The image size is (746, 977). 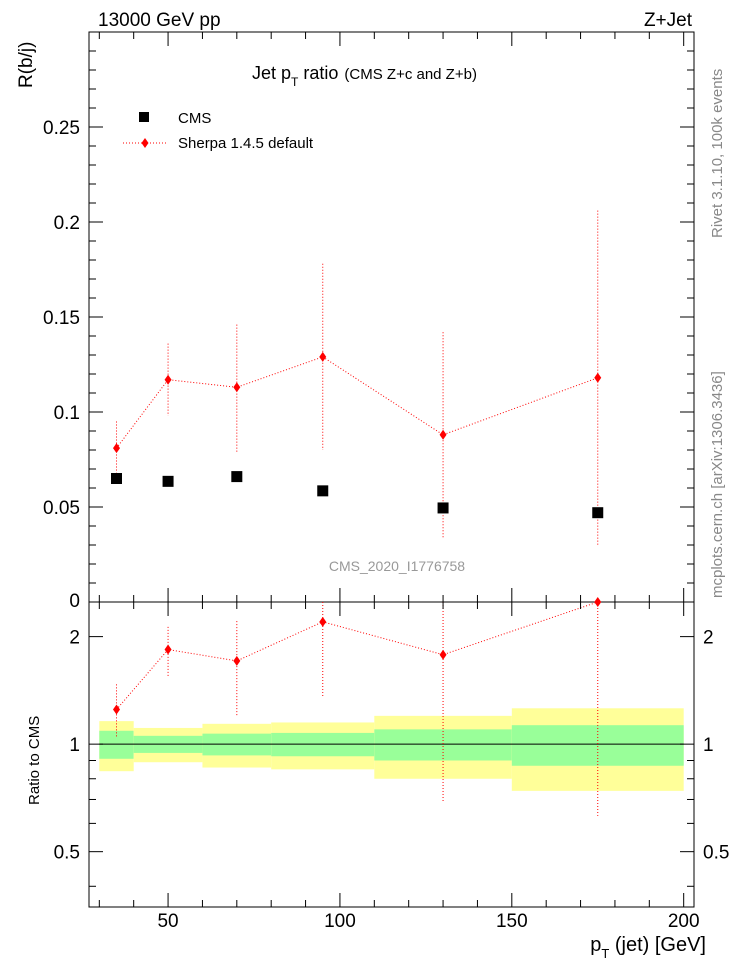 I want to click on main-y-tick-label: 0.25, so click(x=61, y=128).